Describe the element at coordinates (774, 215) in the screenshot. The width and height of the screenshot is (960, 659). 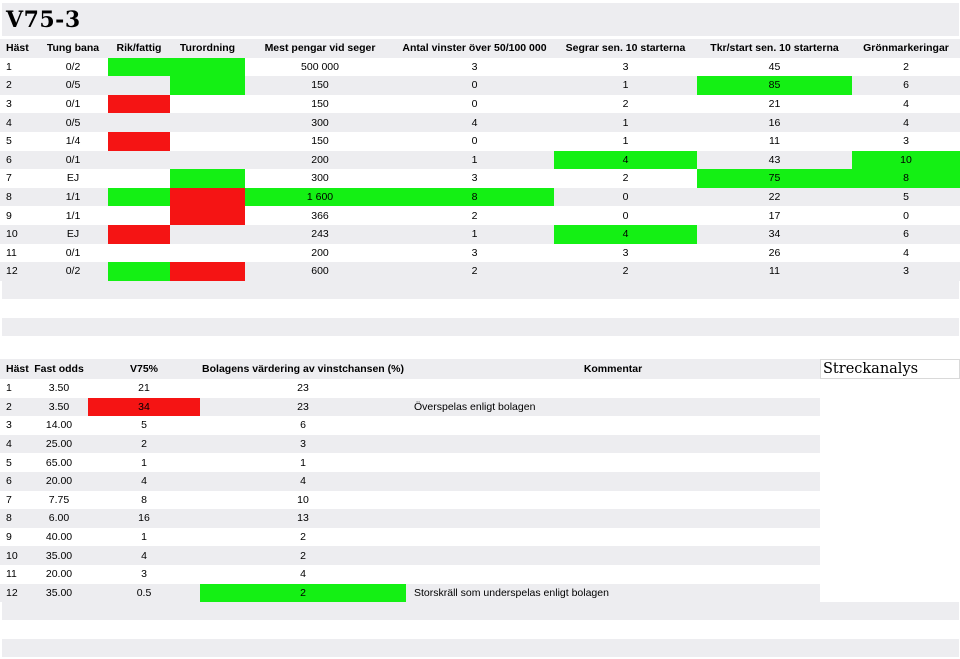
I see `cell-tkr-start: 17` at that location.